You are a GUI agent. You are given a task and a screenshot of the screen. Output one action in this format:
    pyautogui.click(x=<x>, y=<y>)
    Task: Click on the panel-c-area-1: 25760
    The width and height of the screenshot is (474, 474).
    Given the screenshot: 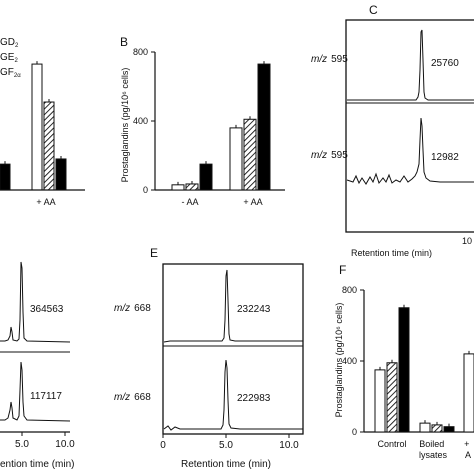 What is the action you would take?
    pyautogui.click(x=445, y=63)
    